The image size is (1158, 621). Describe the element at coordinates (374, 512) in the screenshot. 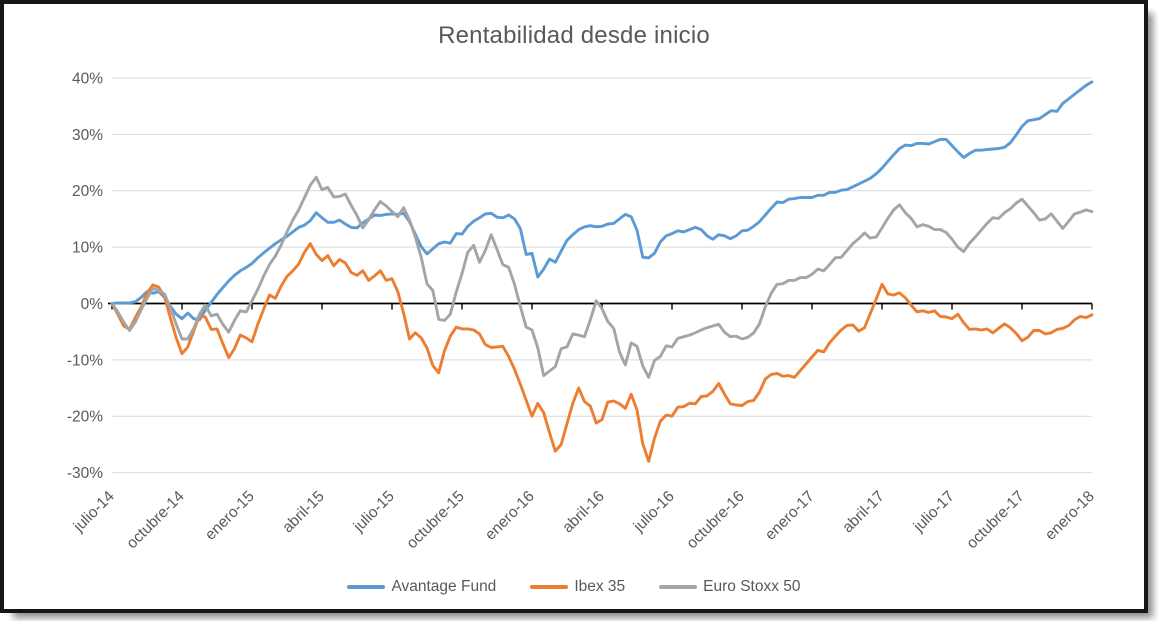

I see `x-axis-label: julio-15` at that location.